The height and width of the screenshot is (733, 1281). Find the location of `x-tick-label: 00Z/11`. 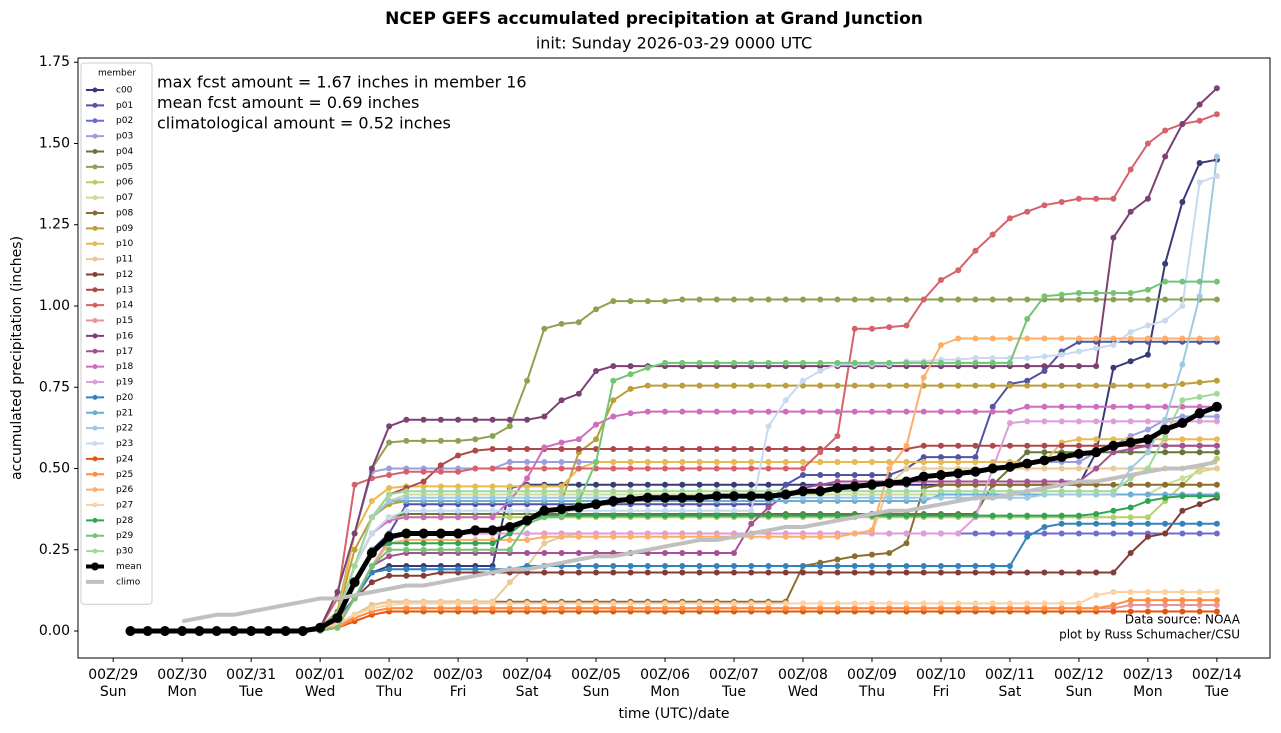

x-tick-label: 00Z/11 is located at coordinates (1010, 675).